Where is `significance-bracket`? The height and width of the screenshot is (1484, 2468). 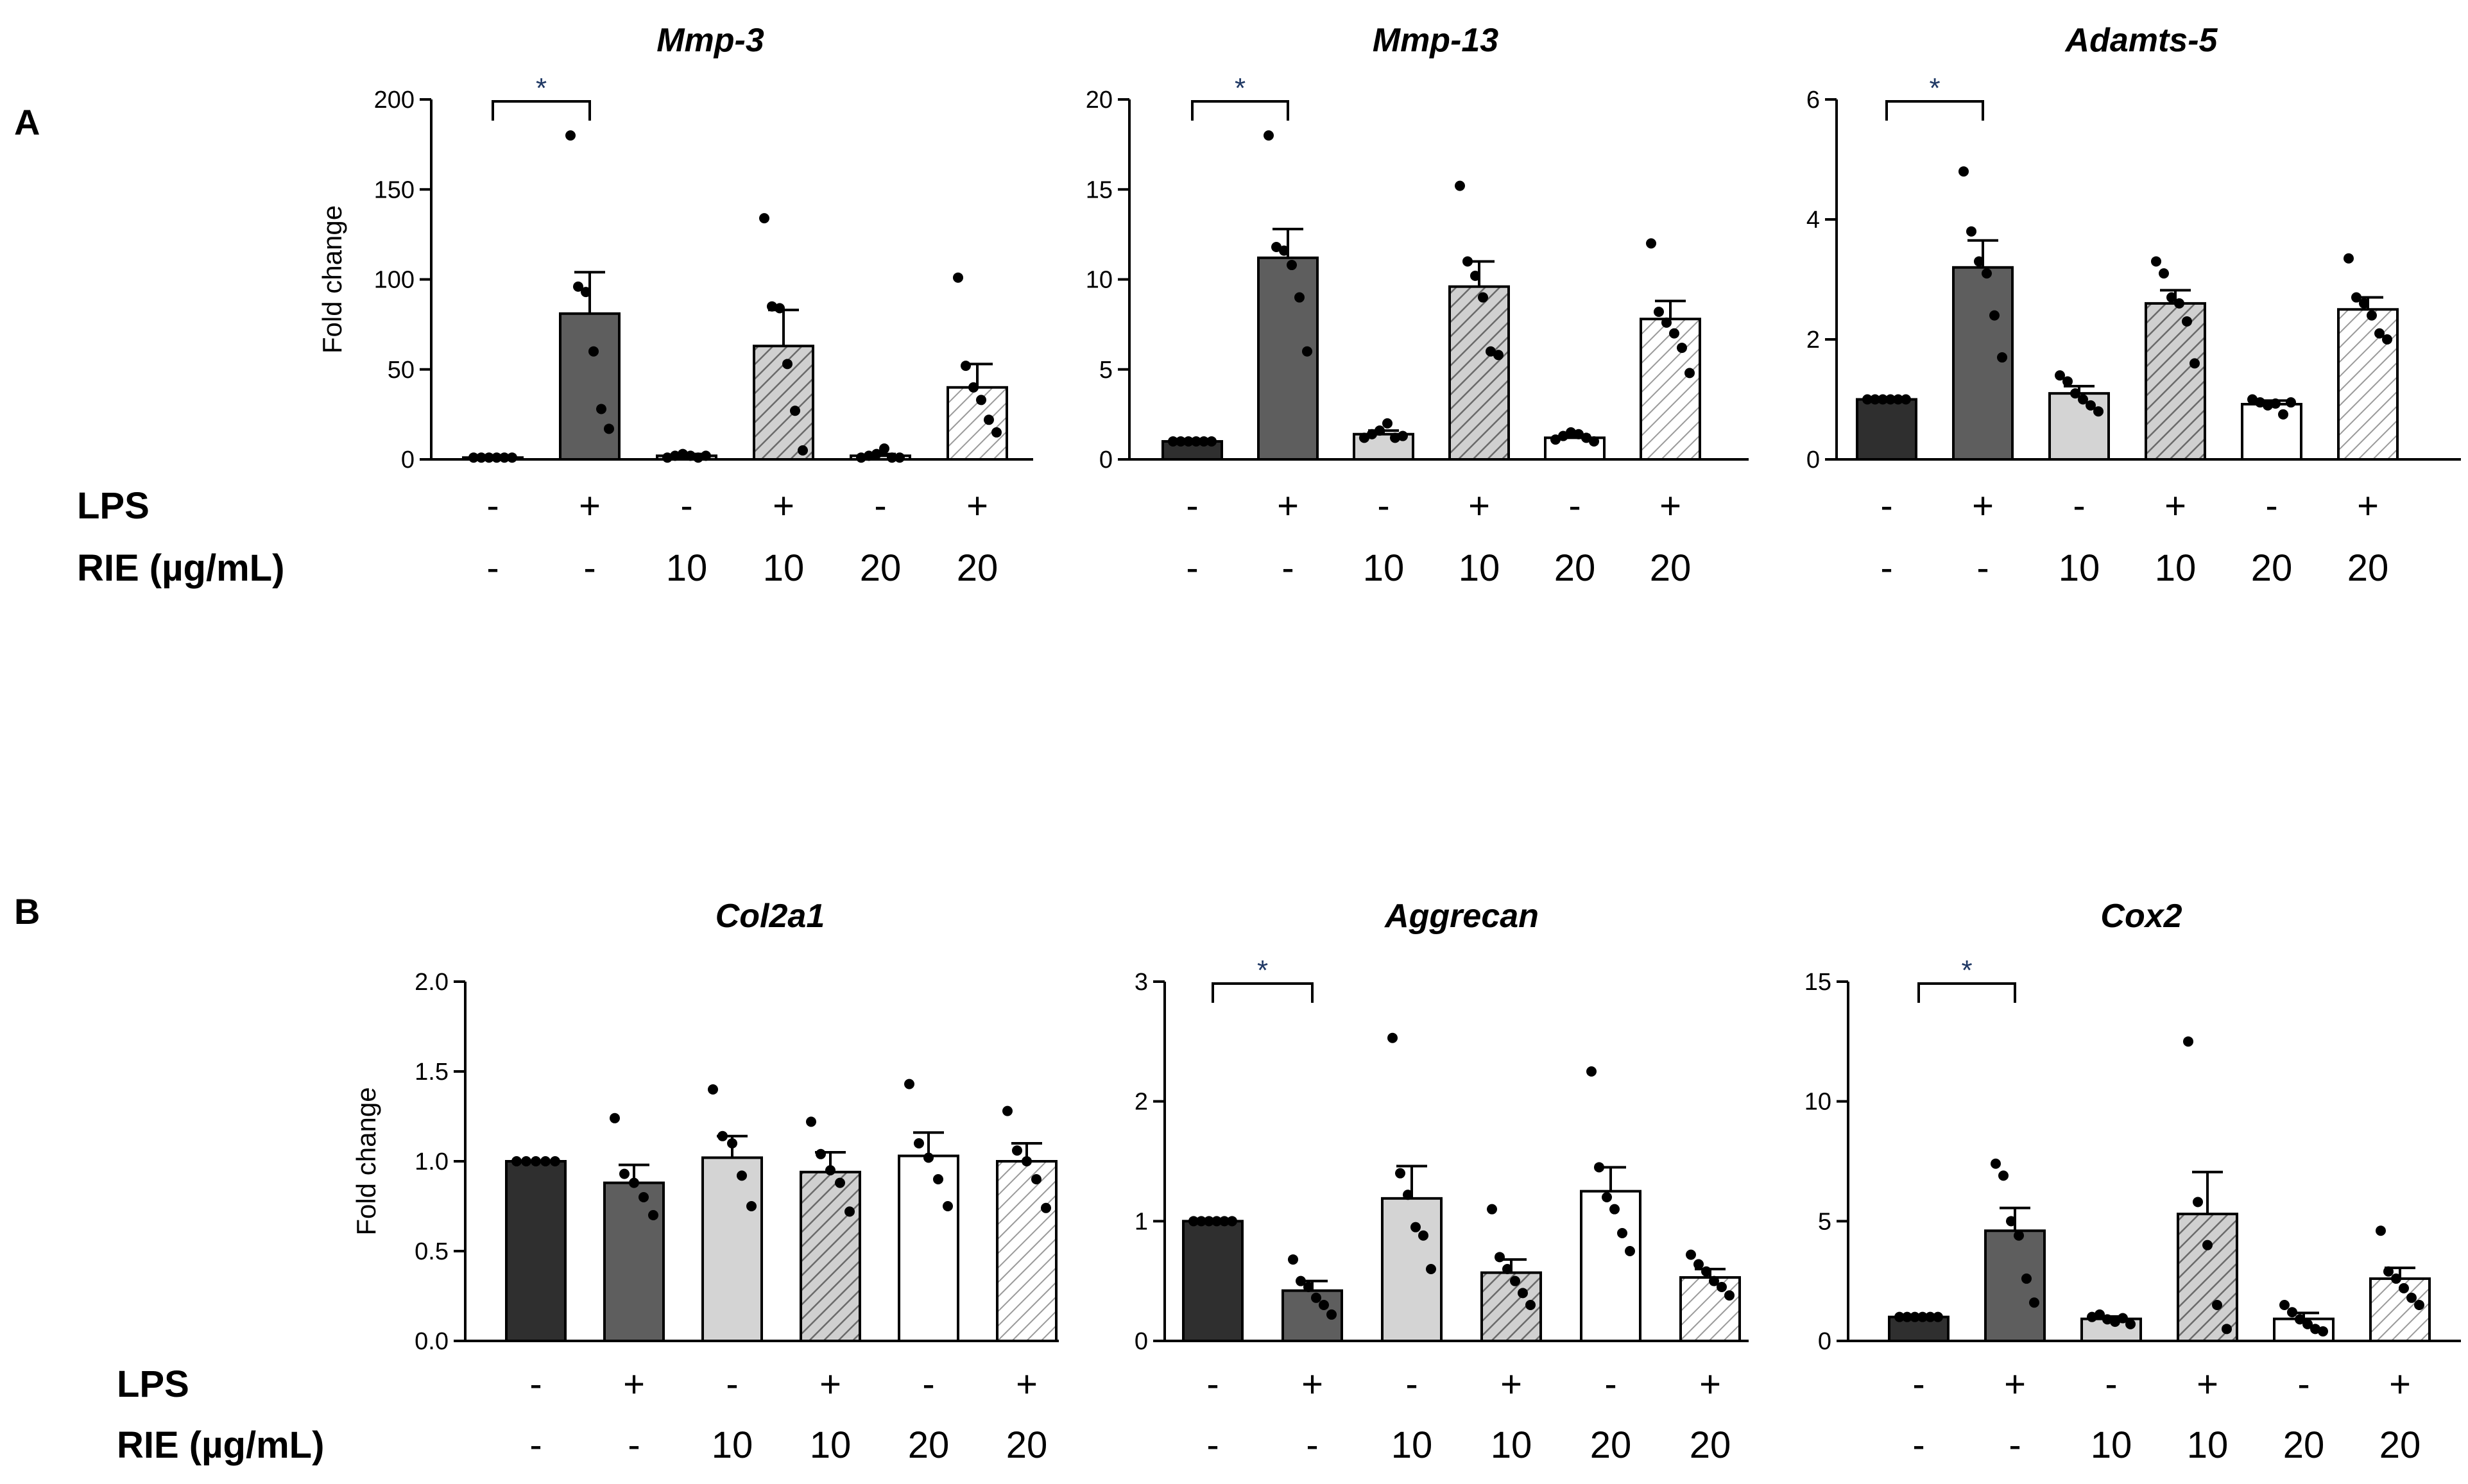 significance-bracket is located at coordinates (1966, 993).